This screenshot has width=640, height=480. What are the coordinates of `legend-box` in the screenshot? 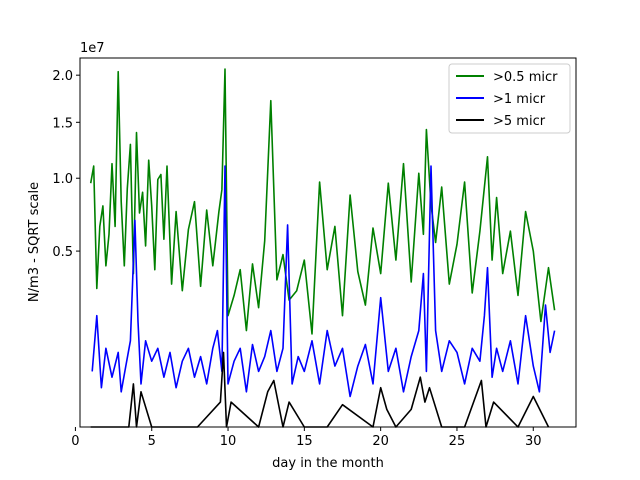 It's located at (509, 98).